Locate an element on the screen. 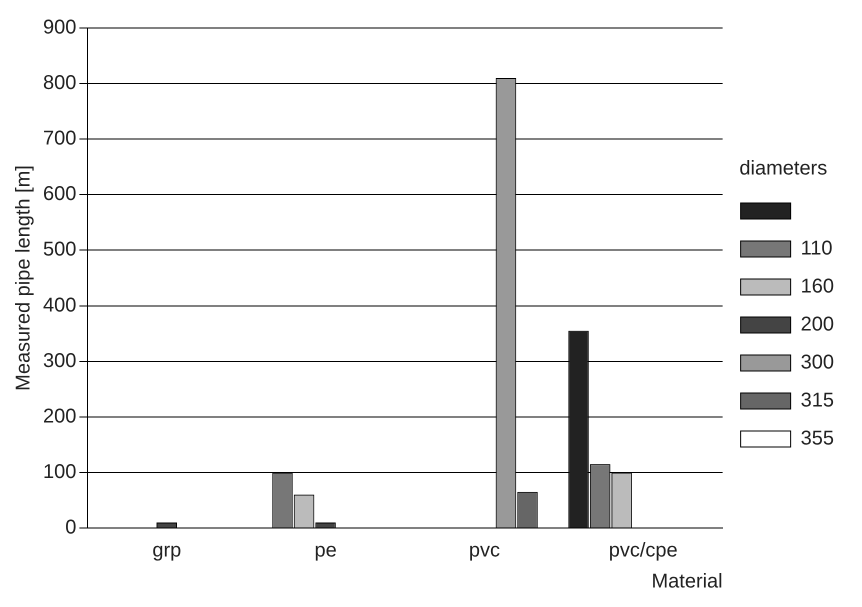 The width and height of the screenshot is (862, 607). x-tick-label: pvc is located at coordinates (484, 551).